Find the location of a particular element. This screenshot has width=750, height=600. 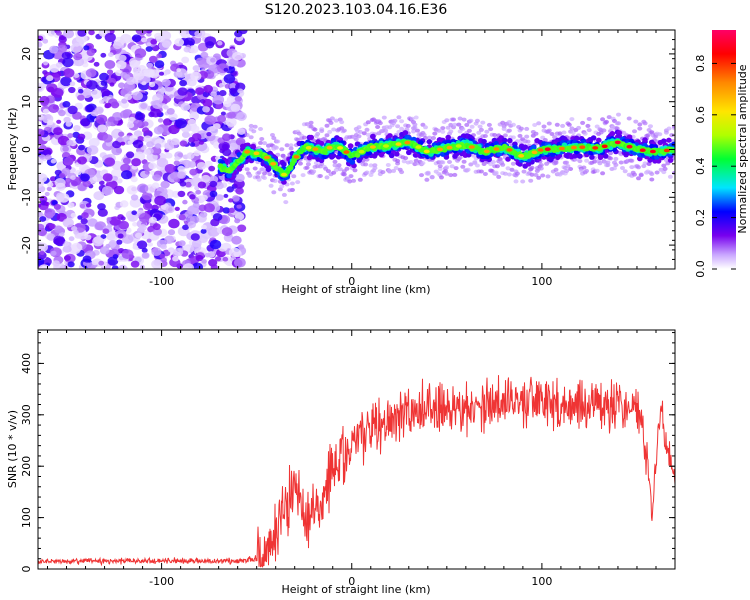

colorbar-tick-label: 0.2 is located at coordinates (700, 218).